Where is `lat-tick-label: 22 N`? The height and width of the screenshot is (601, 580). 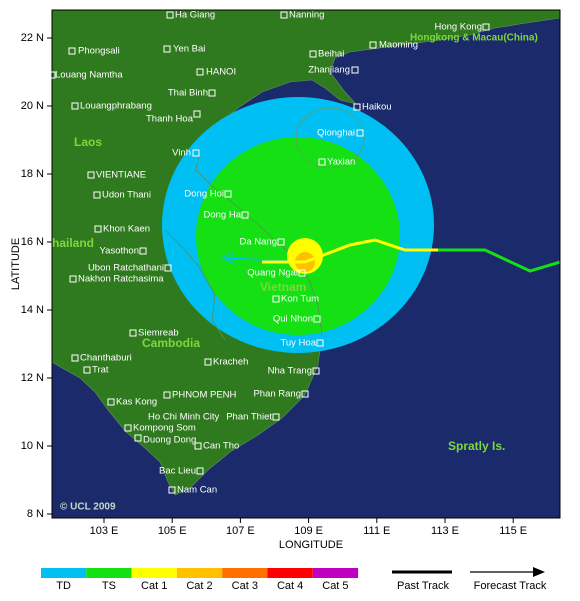 lat-tick-label: 22 N is located at coordinates (32, 38).